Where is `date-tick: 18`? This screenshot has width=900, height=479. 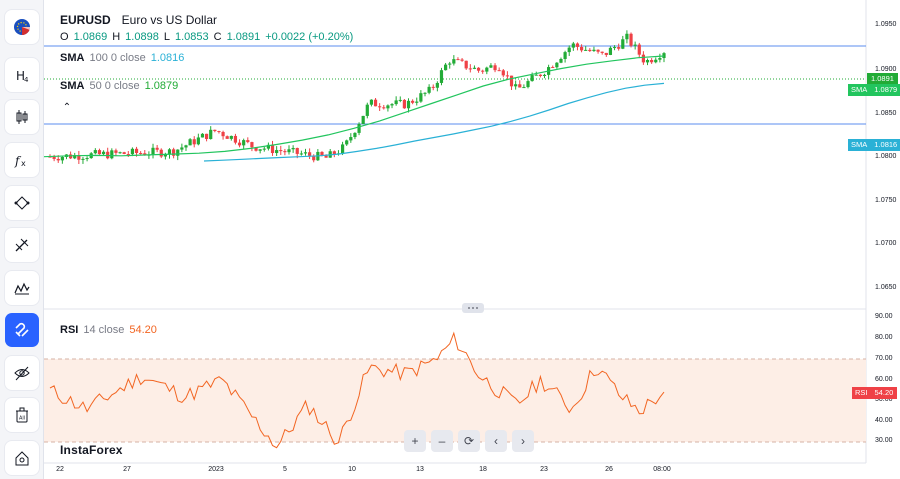
date-tick: 18 is located at coordinates (483, 469).